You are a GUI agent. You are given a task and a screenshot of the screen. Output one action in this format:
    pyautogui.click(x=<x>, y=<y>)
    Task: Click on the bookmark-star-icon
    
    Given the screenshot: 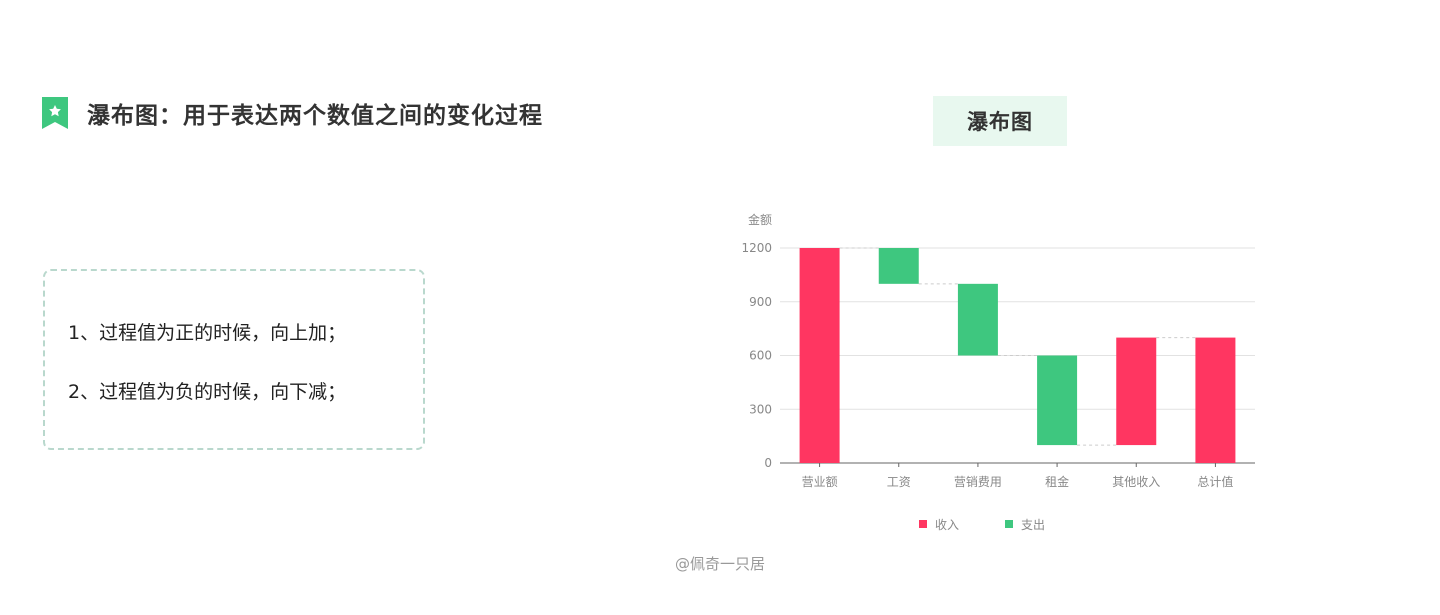 What is the action you would take?
    pyautogui.click(x=55, y=113)
    